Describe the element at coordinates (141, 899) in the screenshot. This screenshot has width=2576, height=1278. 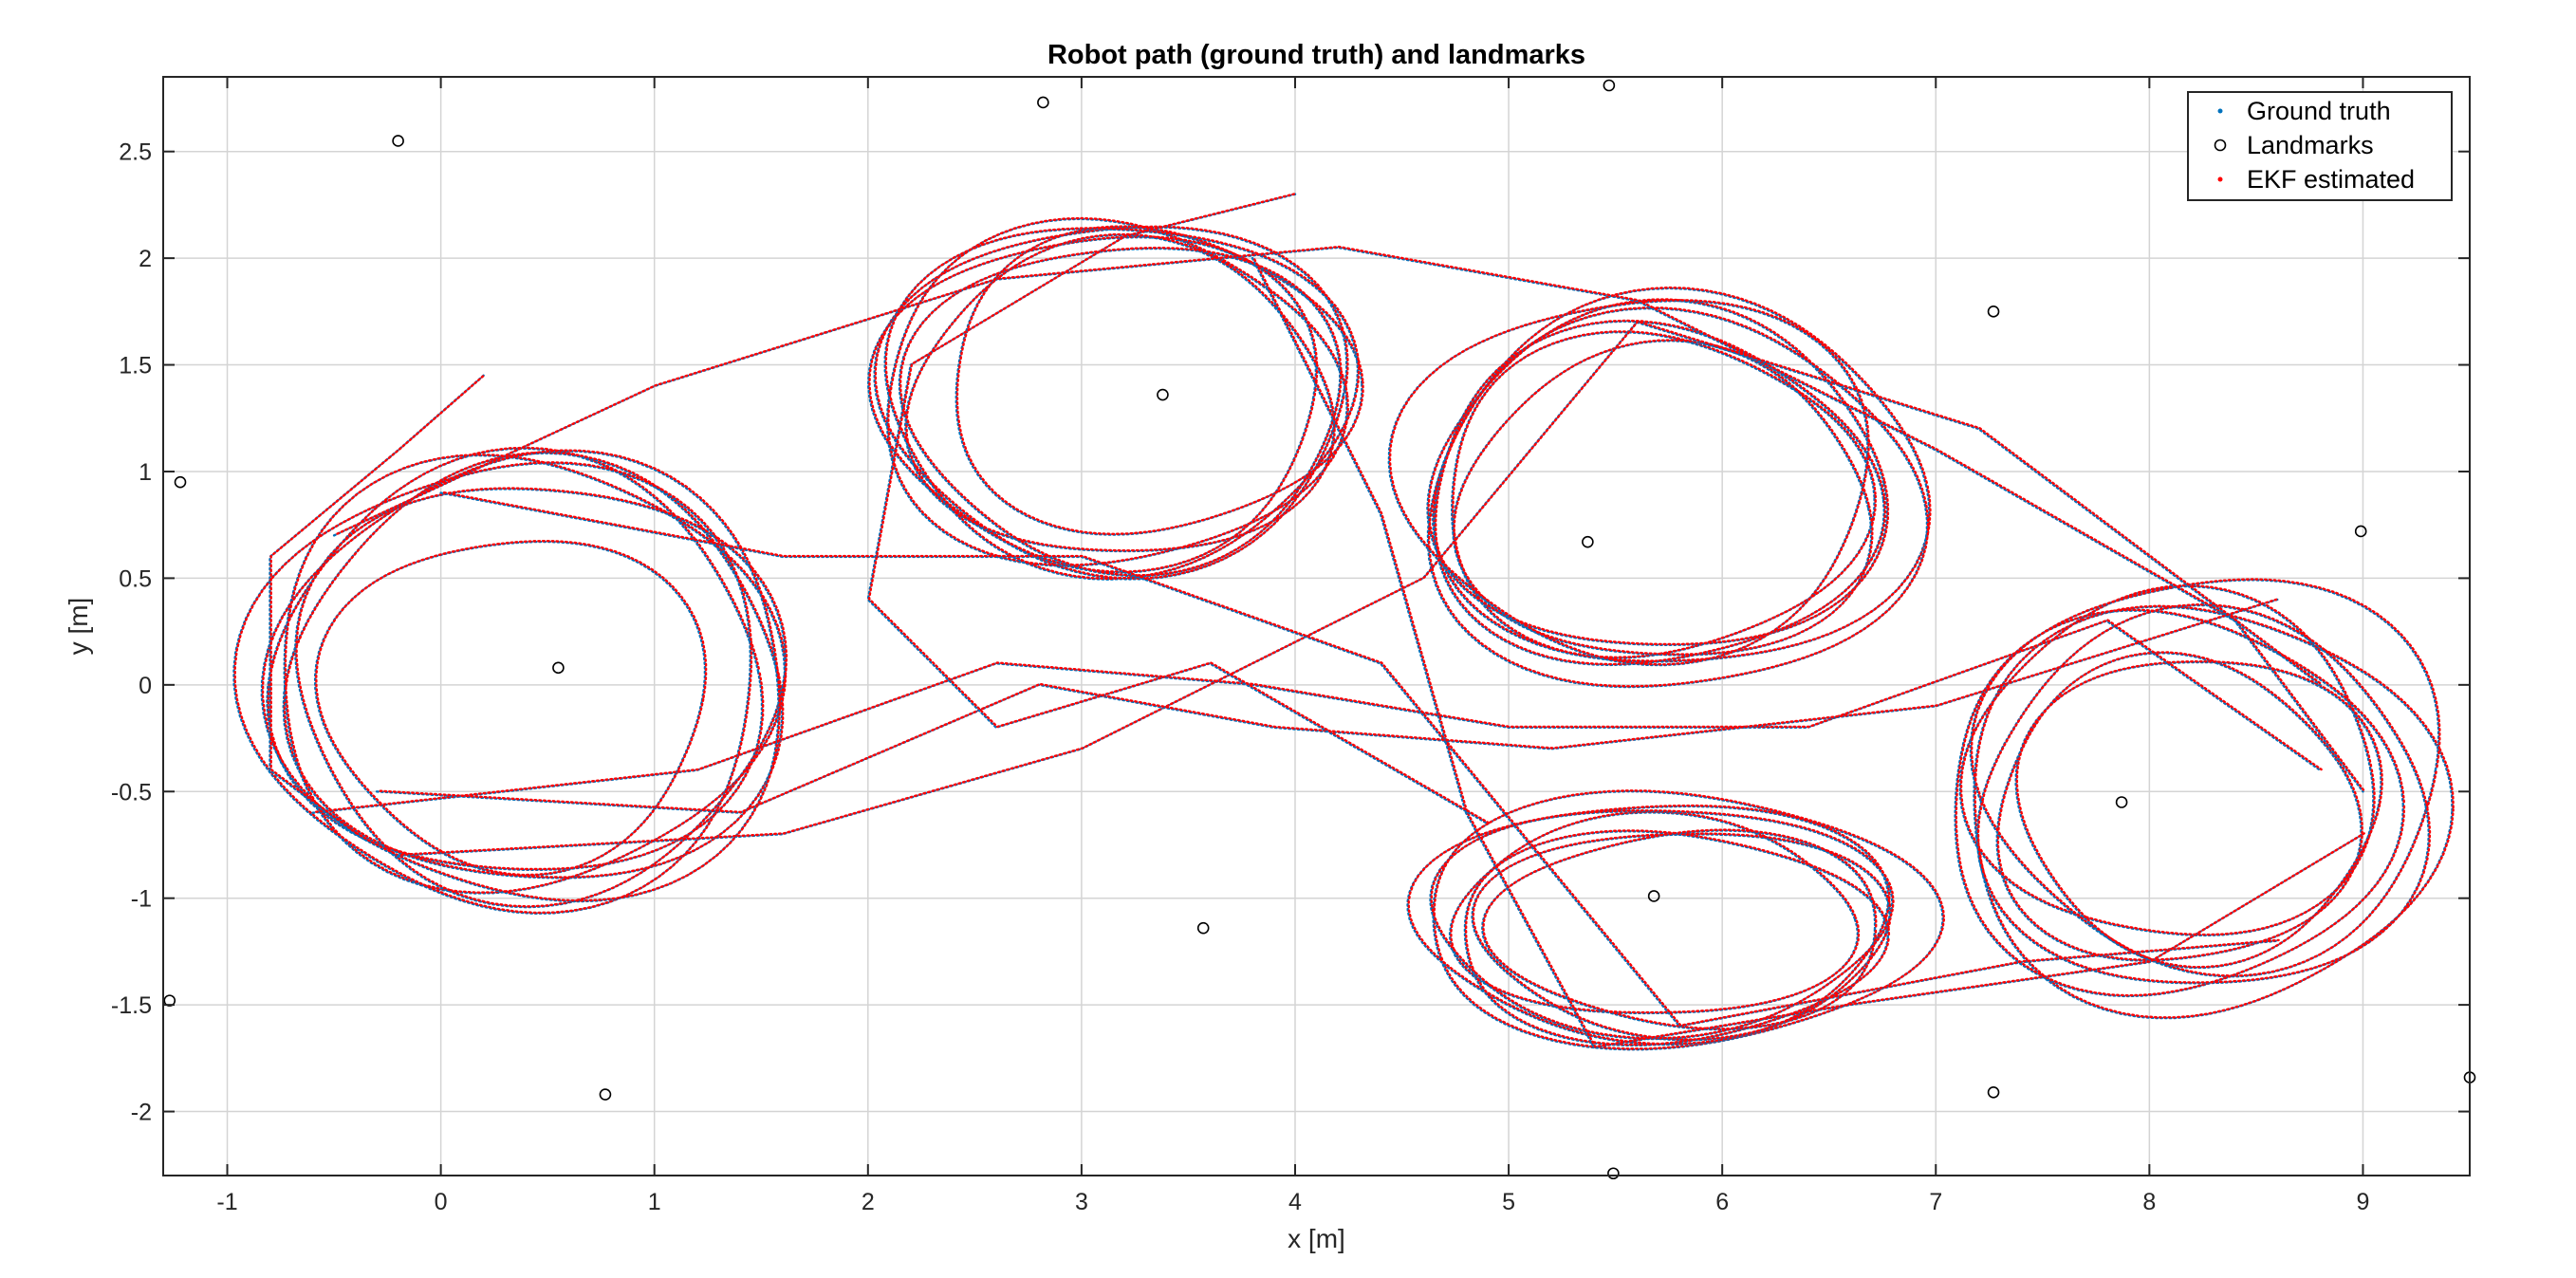
I see `y-tick-label: -1` at that location.